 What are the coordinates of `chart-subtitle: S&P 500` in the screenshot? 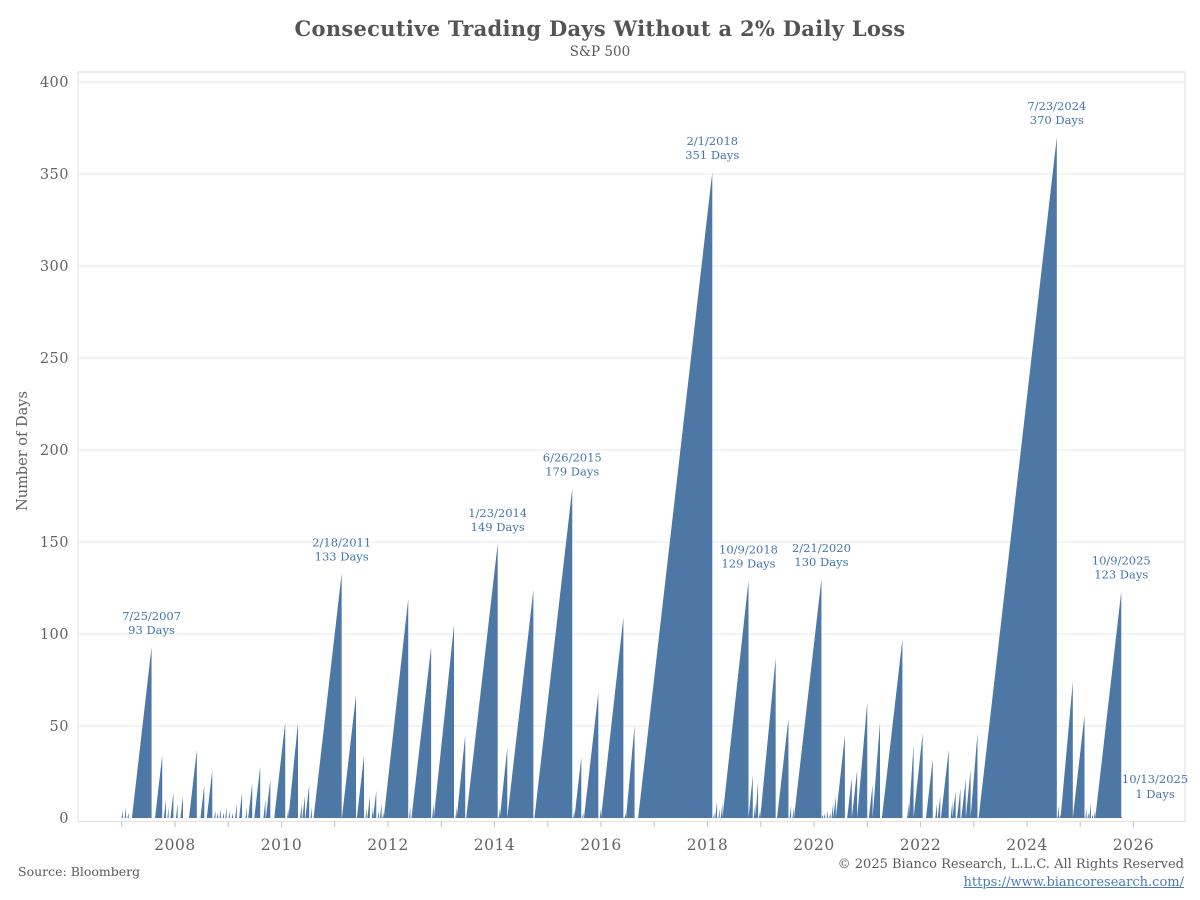 It's located at (600, 52).